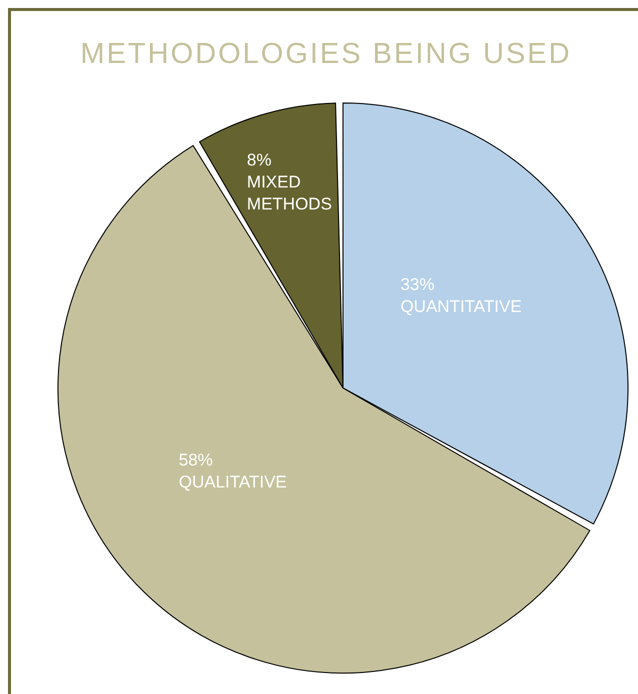 This screenshot has width=638, height=694. What do you see at coordinates (326, 54) in the screenshot?
I see `chart-title: METHODOLOGIES BEING USED` at bounding box center [326, 54].